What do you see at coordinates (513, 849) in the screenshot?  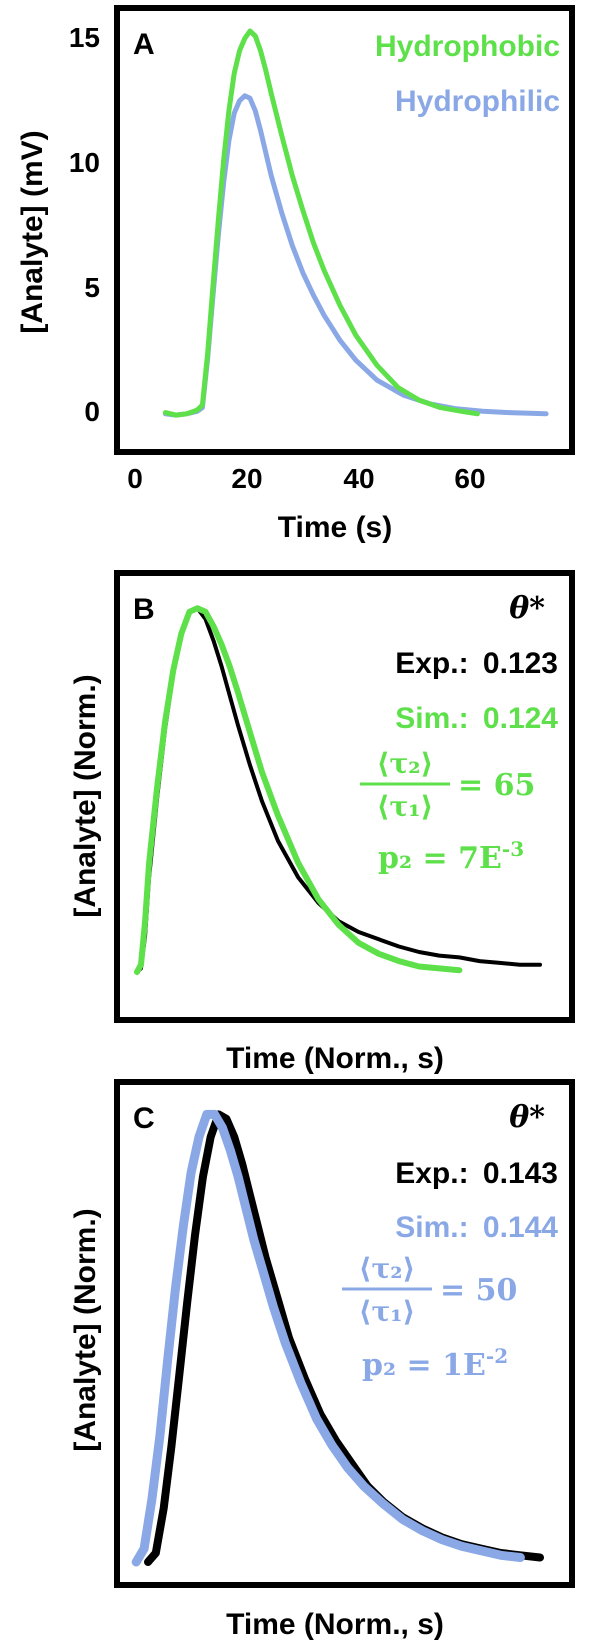 I see `p2-exponent: -3` at bounding box center [513, 849].